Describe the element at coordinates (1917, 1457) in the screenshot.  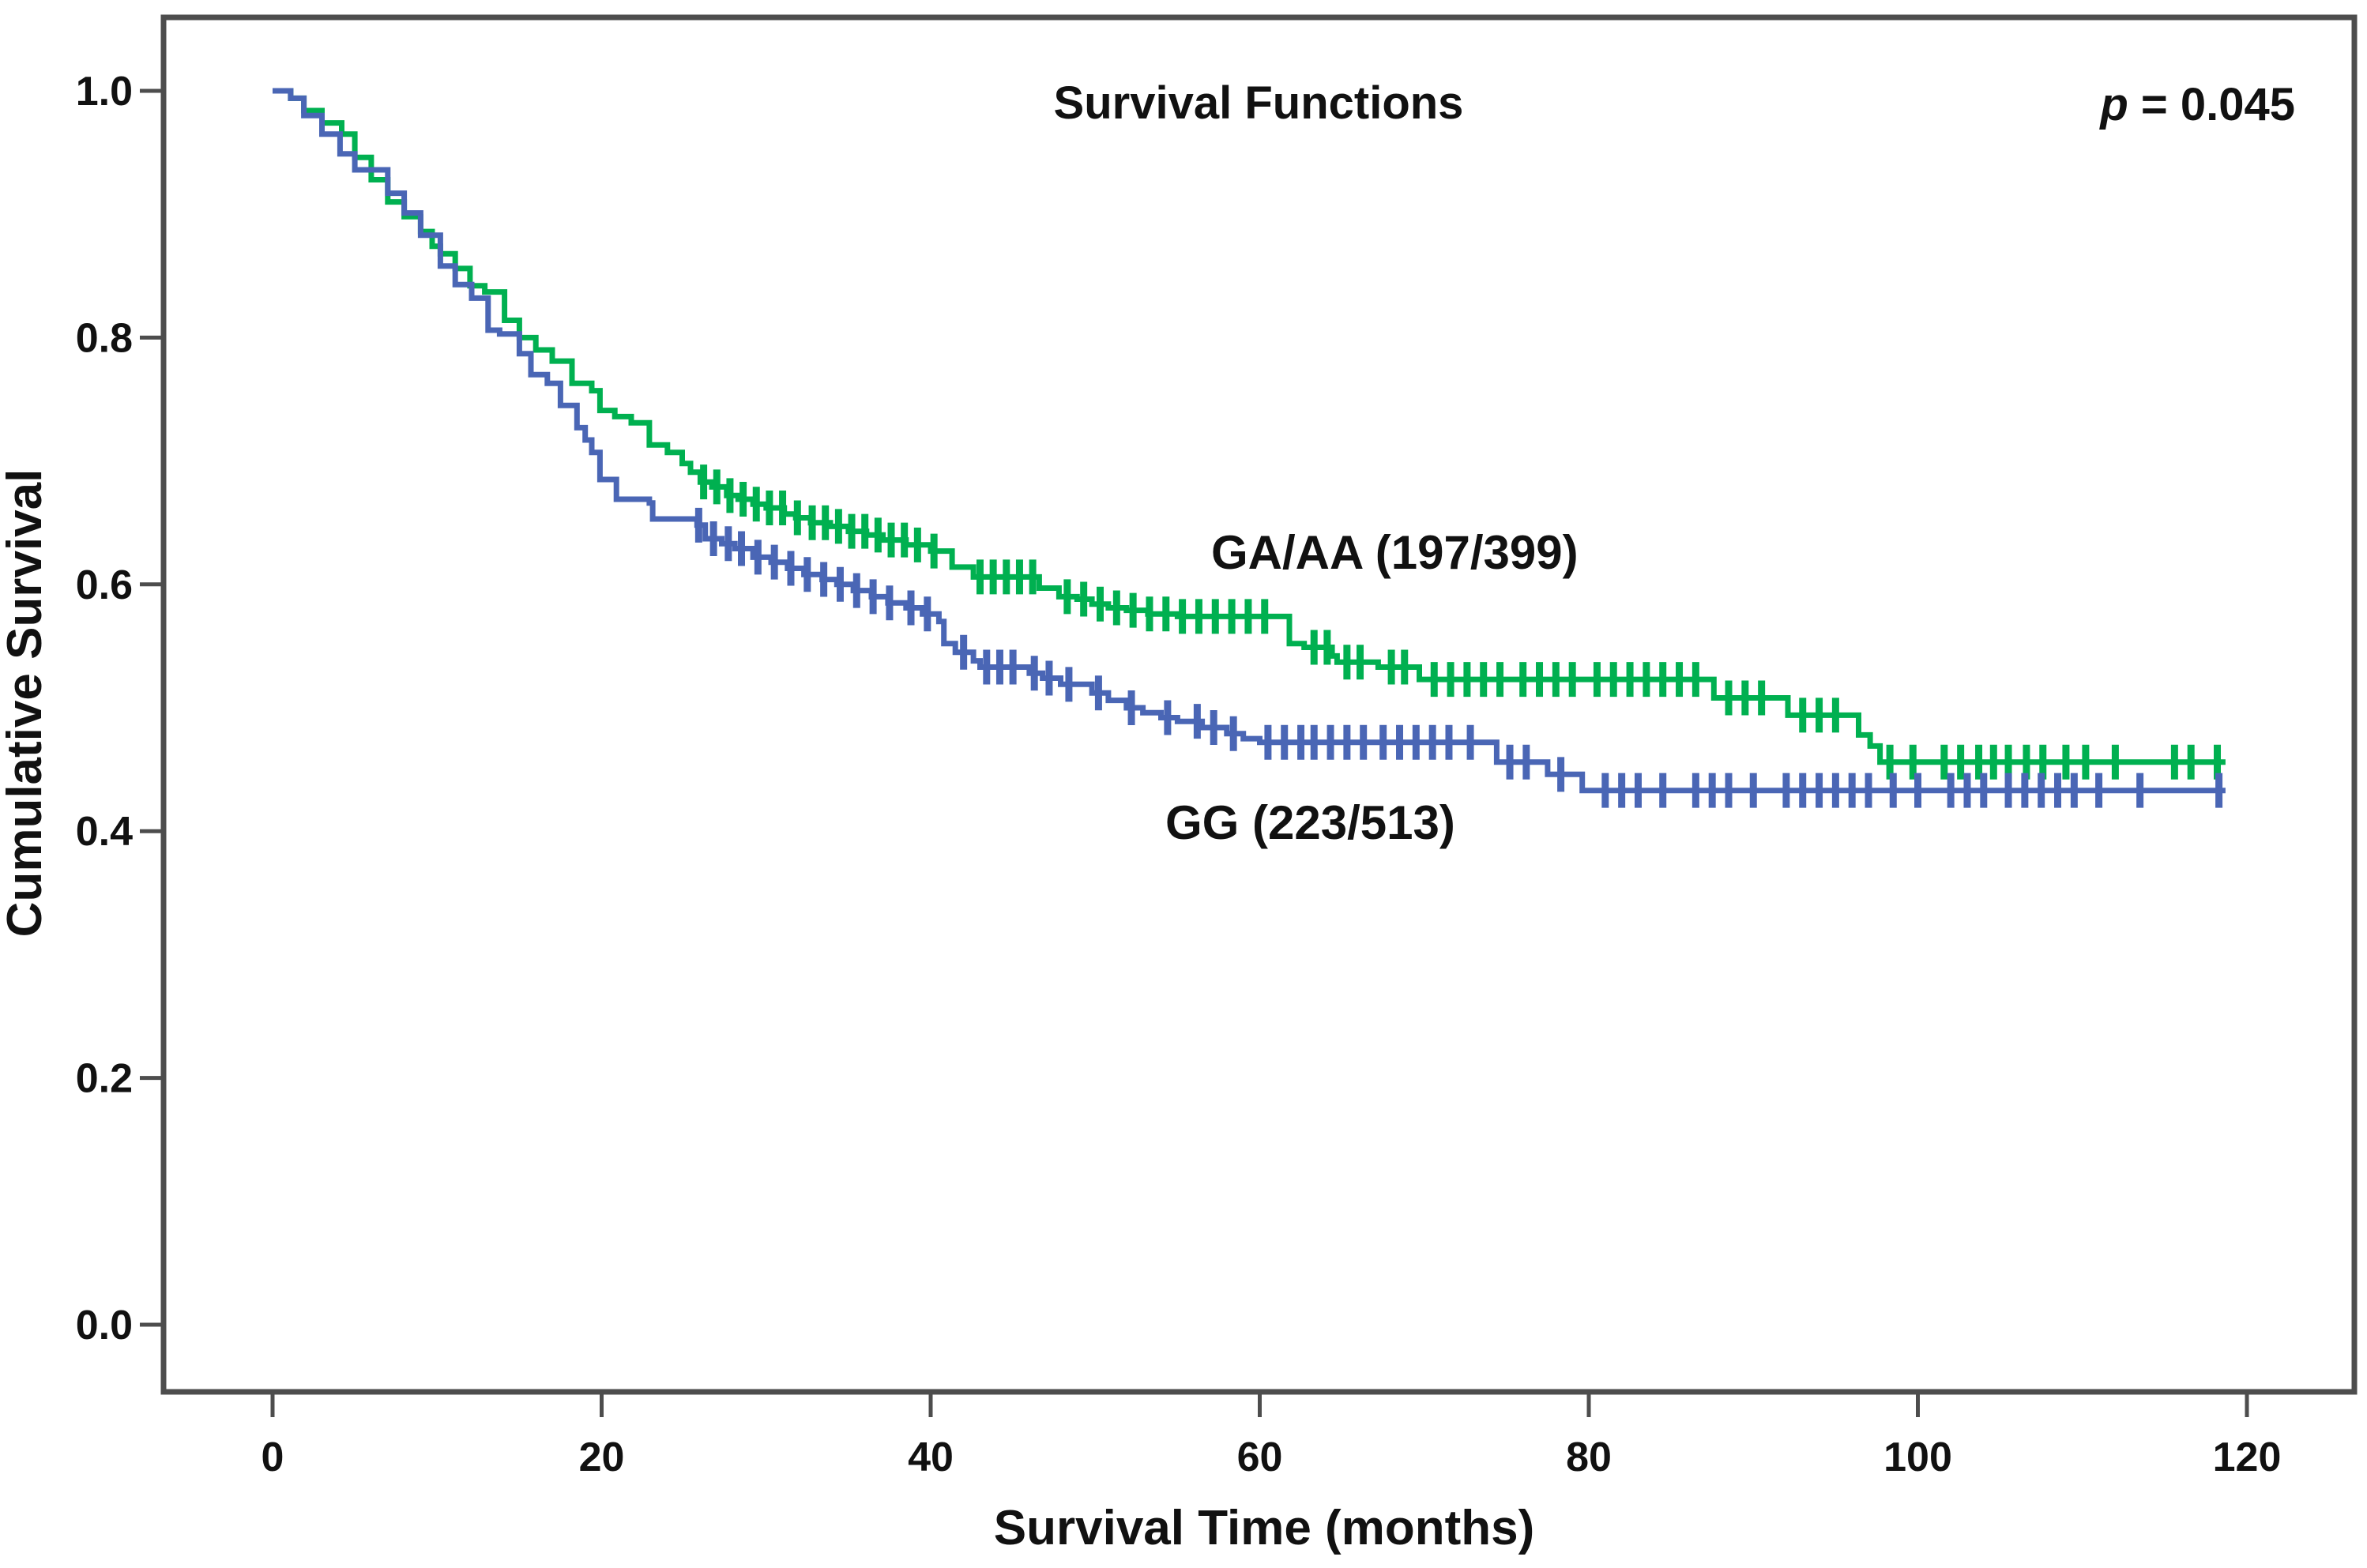
I see `x-tick-label: 100` at that location.